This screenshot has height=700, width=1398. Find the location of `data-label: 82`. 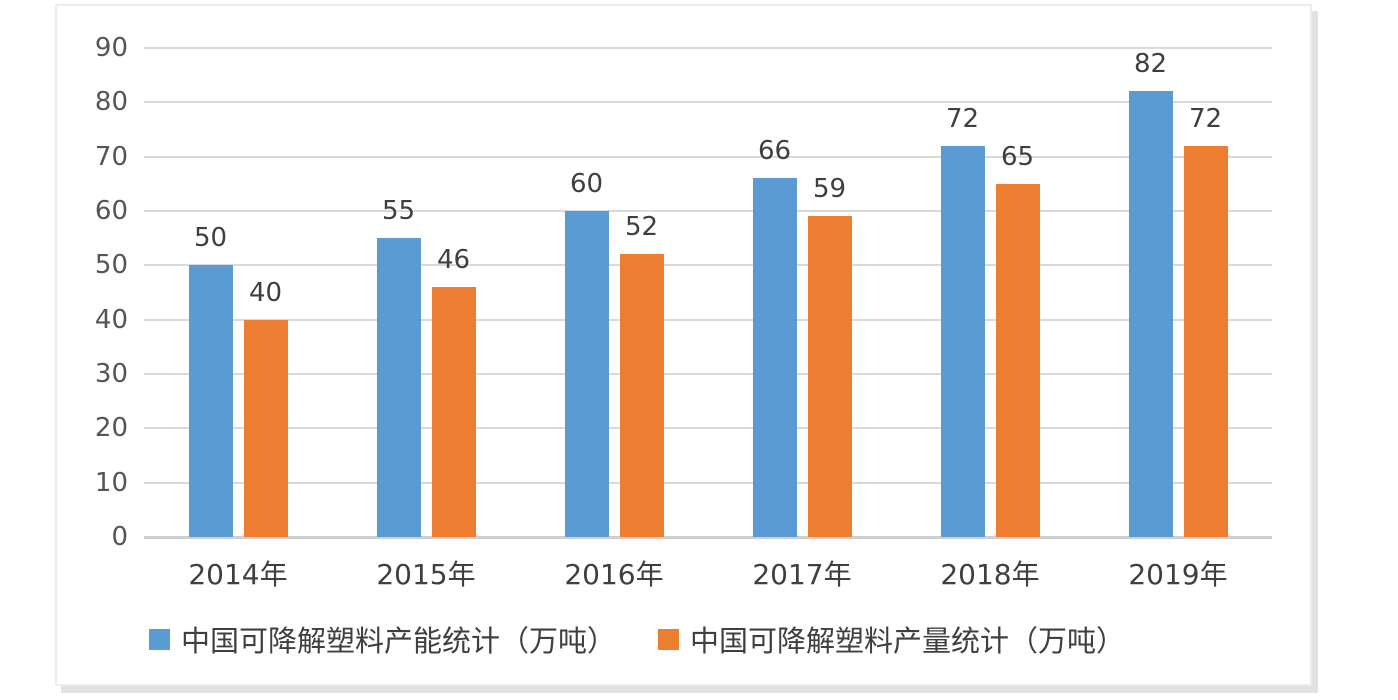

data-label: 82 is located at coordinates (1150, 64).